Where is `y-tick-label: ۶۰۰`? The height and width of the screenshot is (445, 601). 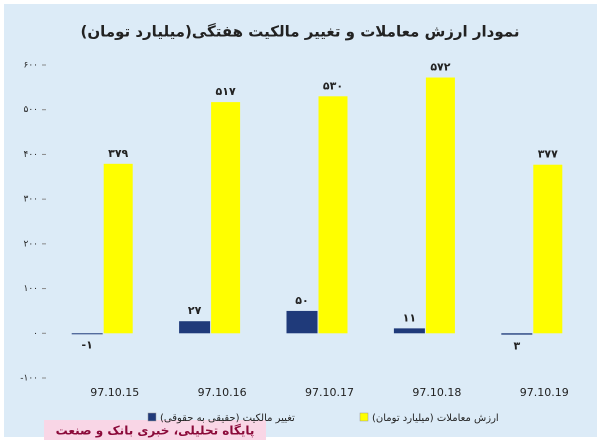
y-tick-label: ۶۰۰ is located at coordinates (30, 66).